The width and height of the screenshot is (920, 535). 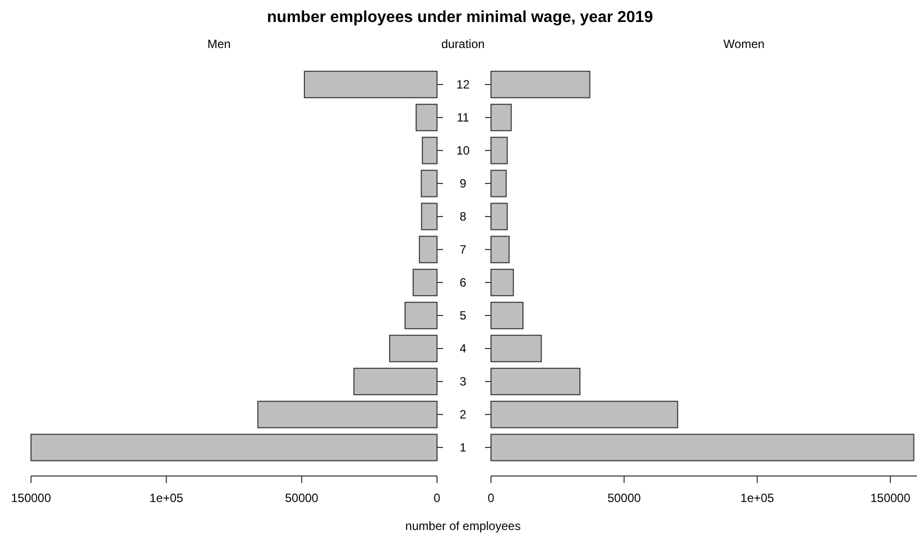 I want to click on y-tick-label: 8, so click(x=463, y=217).